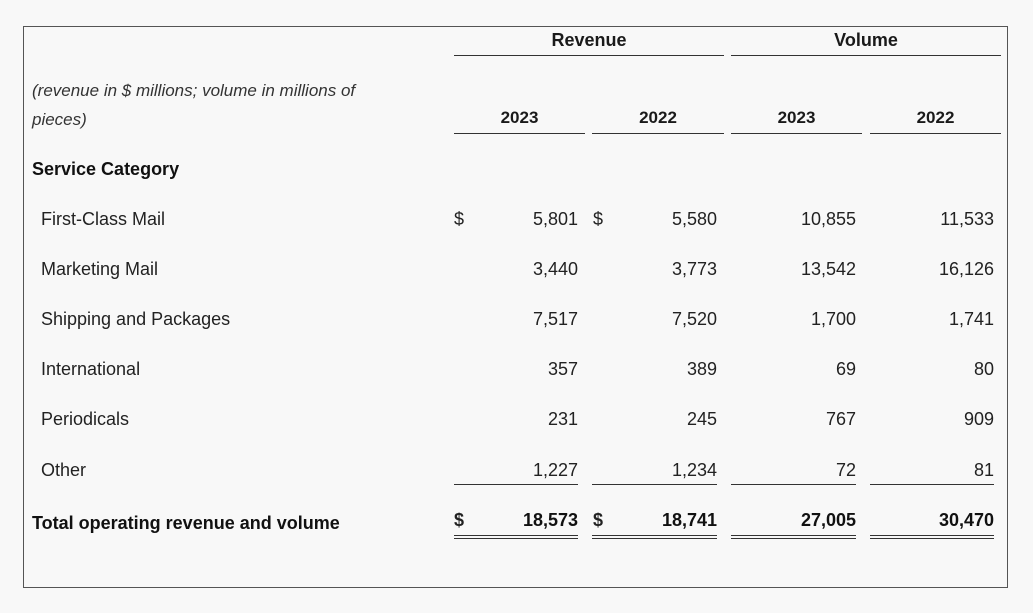 Image resolution: width=1033 pixels, height=613 pixels. What do you see at coordinates (100, 269) in the screenshot?
I see `row-label: Marketing Mail` at bounding box center [100, 269].